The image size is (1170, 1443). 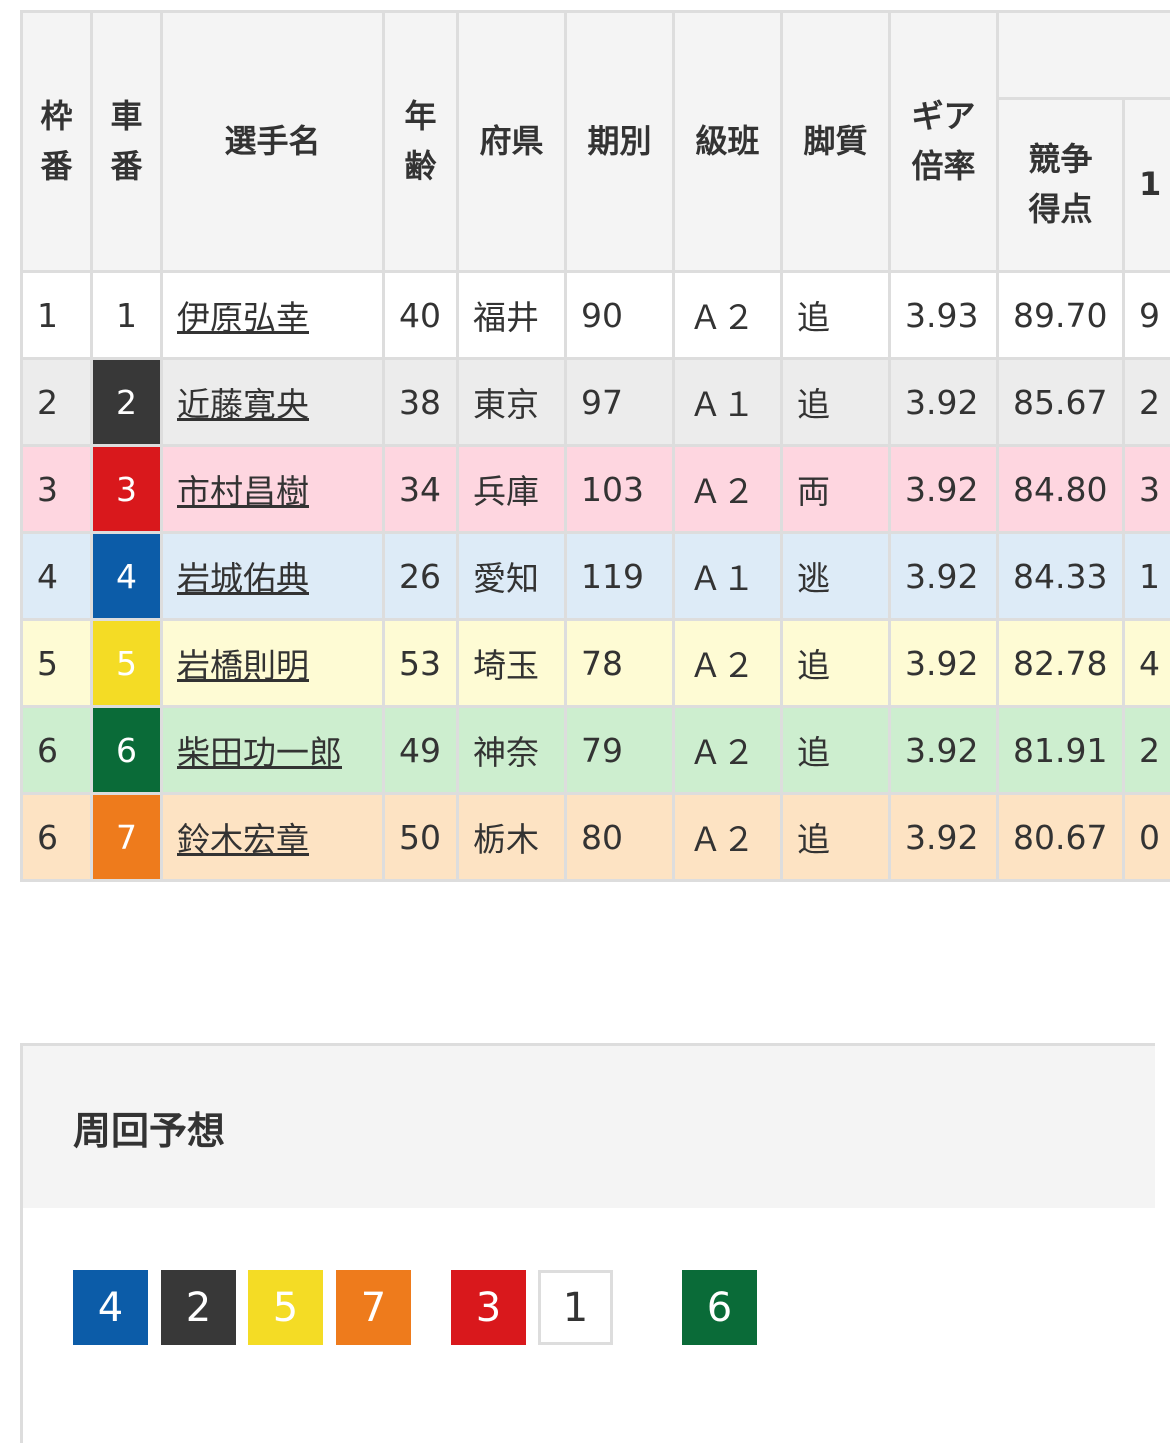 What do you see at coordinates (512, 315) in the screenshot?
I see `cell-pref: 福井` at bounding box center [512, 315].